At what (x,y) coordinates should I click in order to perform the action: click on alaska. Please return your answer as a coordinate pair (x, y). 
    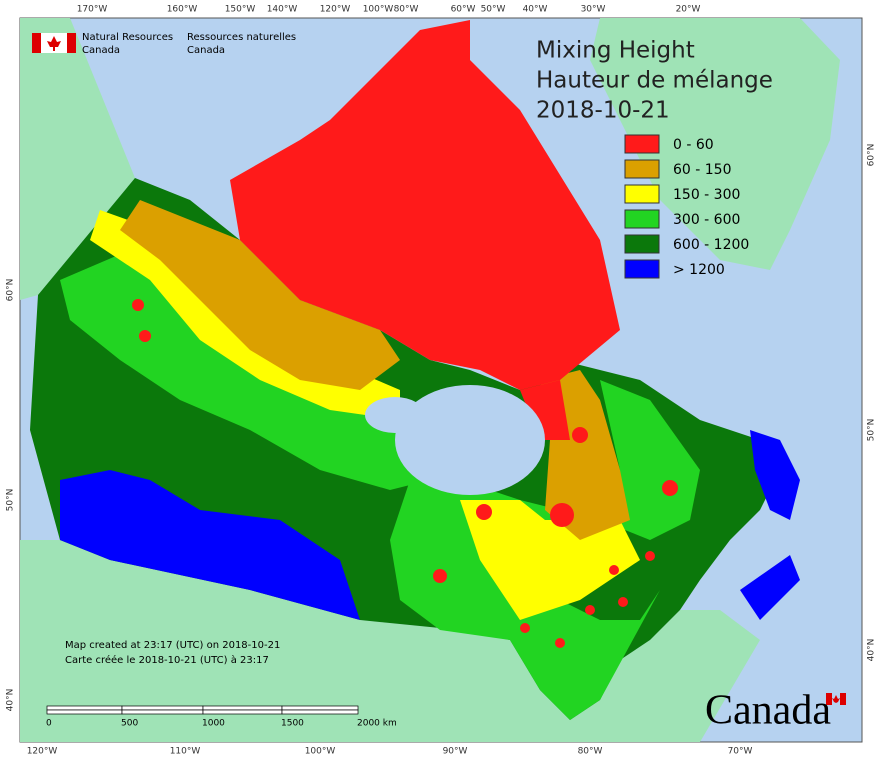
    Looking at the image, I should click on (77, 159).